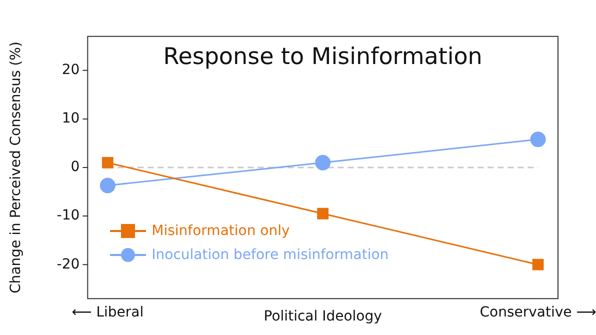 The width and height of the screenshot is (596, 335). What do you see at coordinates (16, 168) in the screenshot?
I see `y-axis-title: Change in Perceived Consensus (%)` at bounding box center [16, 168].